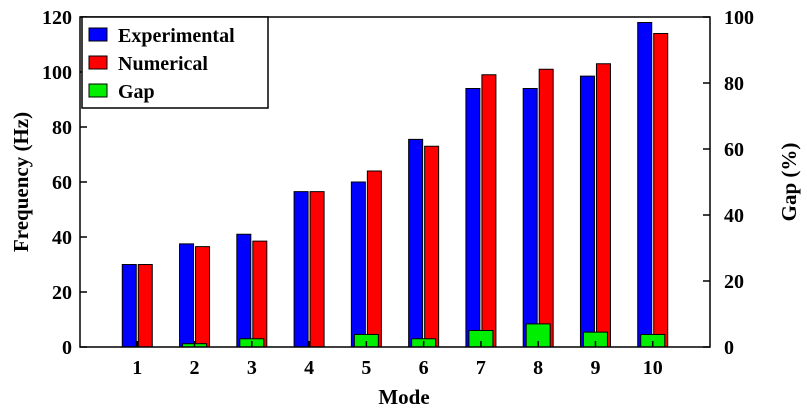  I want to click on y-axis-title: Frequency (Hz), so click(21, 182).